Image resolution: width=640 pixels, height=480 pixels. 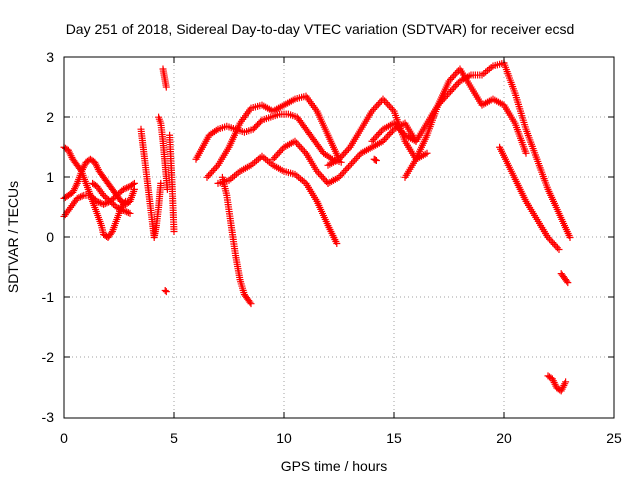 What do you see at coordinates (50, 117) in the screenshot?
I see `y-tick-label: 2` at bounding box center [50, 117].